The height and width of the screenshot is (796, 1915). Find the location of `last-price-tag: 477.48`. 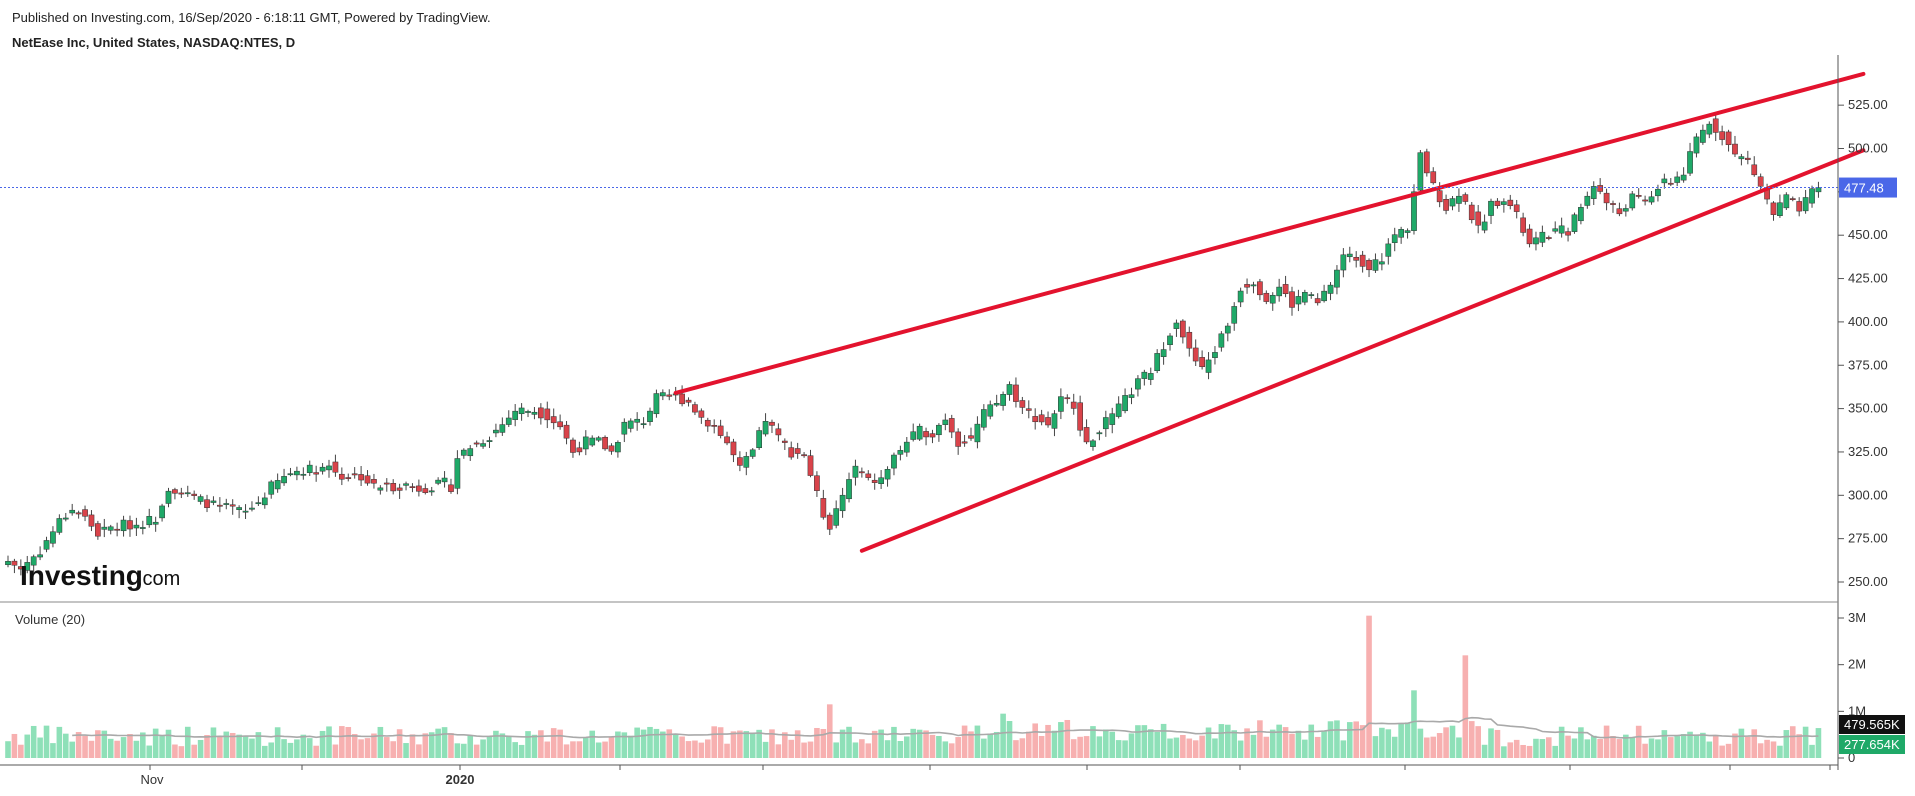

last-price-tag: 477.48 is located at coordinates (1868, 187).